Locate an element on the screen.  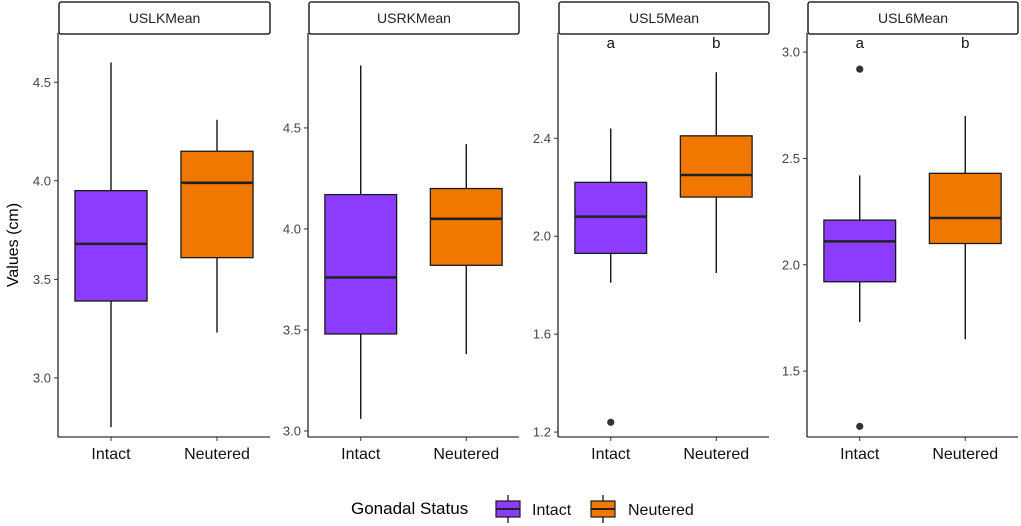
legend: Gonadal Status Intact Neutered is located at coordinates (522, 509).